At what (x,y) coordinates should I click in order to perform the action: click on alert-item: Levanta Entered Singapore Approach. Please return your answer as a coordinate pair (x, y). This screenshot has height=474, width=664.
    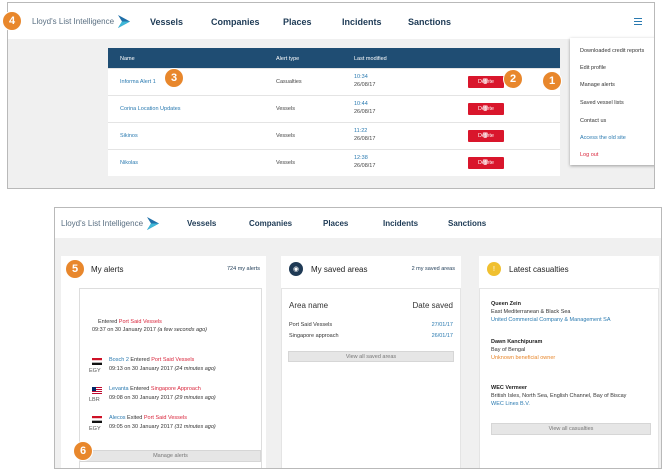
    Looking at the image, I should click on (155, 389).